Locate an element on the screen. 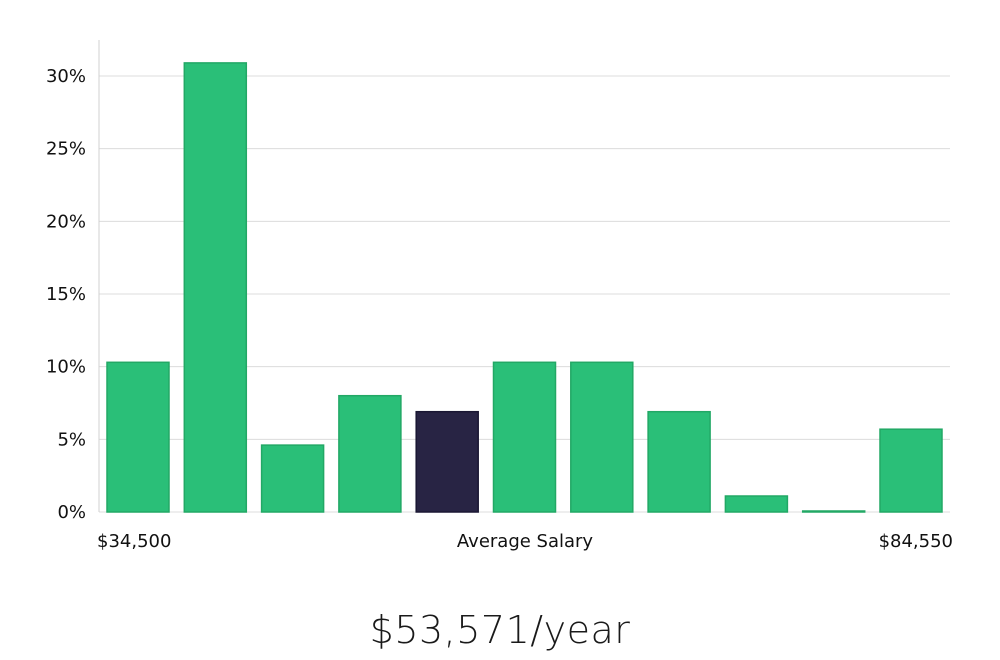  y-tick-label: 0% is located at coordinates (71, 512).